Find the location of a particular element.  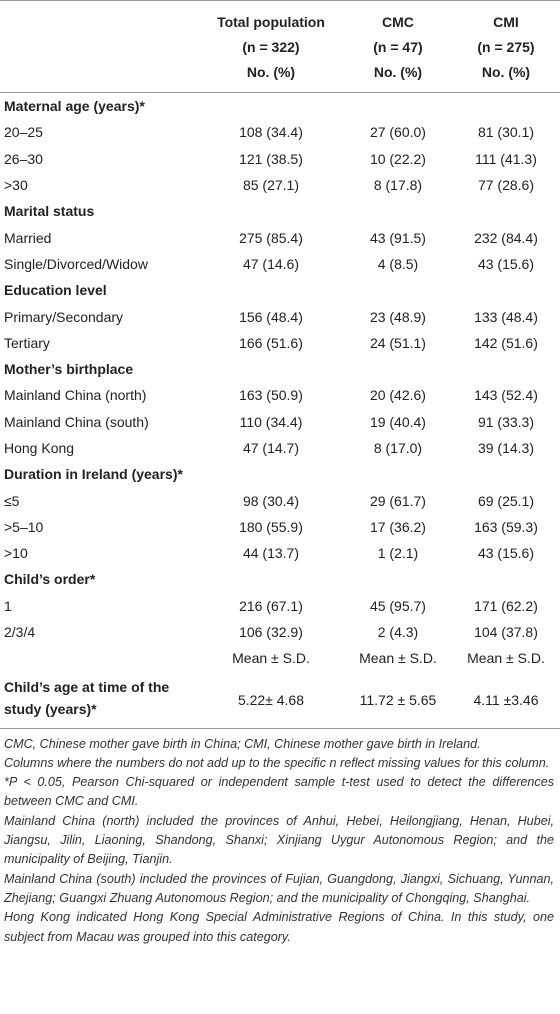

cell: 121 (38.5) is located at coordinates (271, 158).